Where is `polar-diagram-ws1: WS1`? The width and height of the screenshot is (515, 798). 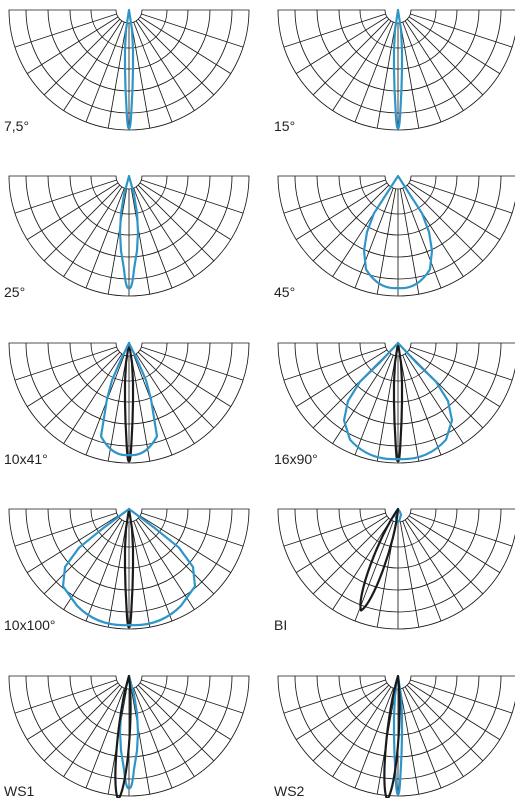 polar-diagram-ws1: WS1 is located at coordinates (127, 736).